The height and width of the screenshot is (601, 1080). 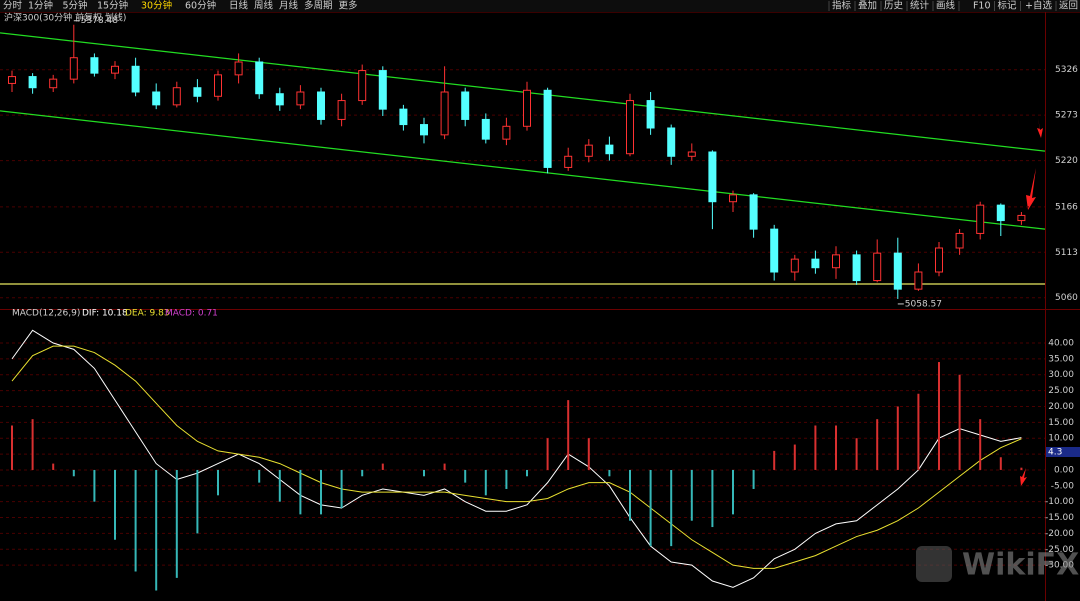 I want to click on cursor-box, so click(x=1063, y=452).